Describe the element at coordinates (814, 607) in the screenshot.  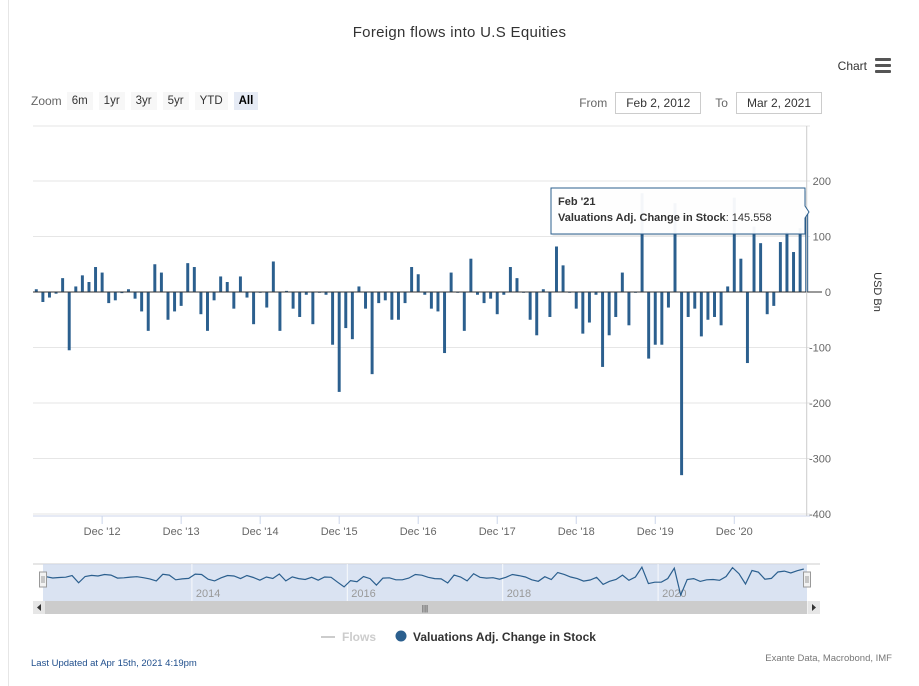
I see `scroll-right-button` at that location.